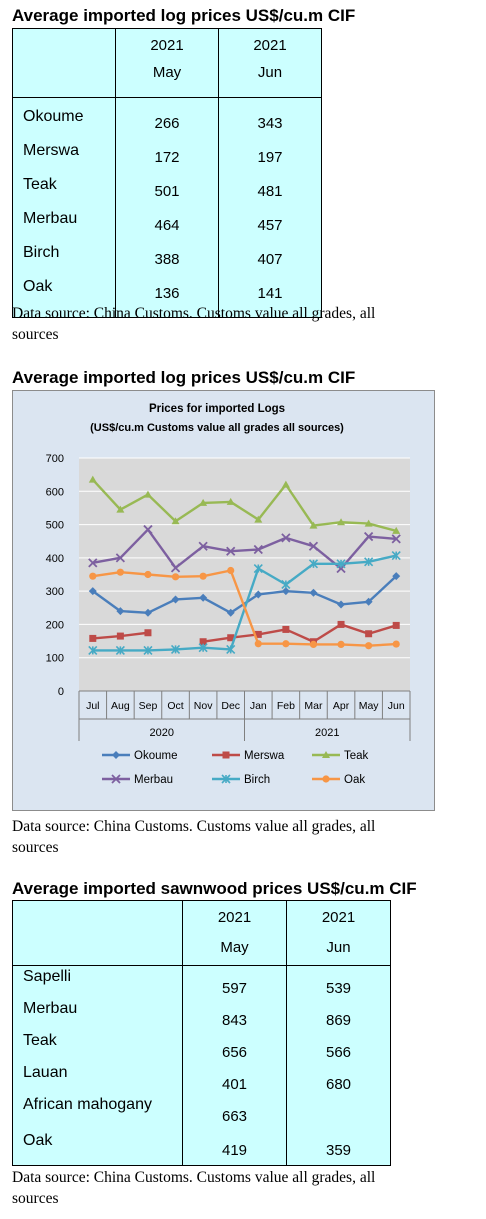 The image size is (486, 1219). I want to click on chart-title: Prices for imported Logs, so click(217, 409).